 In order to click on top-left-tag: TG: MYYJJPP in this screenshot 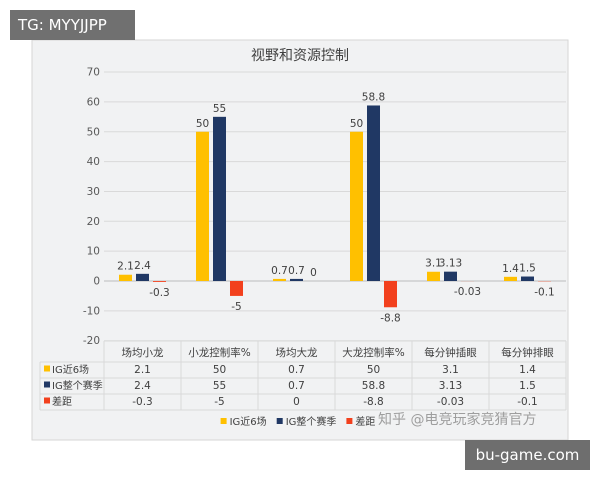, I will do `click(72, 25)`.